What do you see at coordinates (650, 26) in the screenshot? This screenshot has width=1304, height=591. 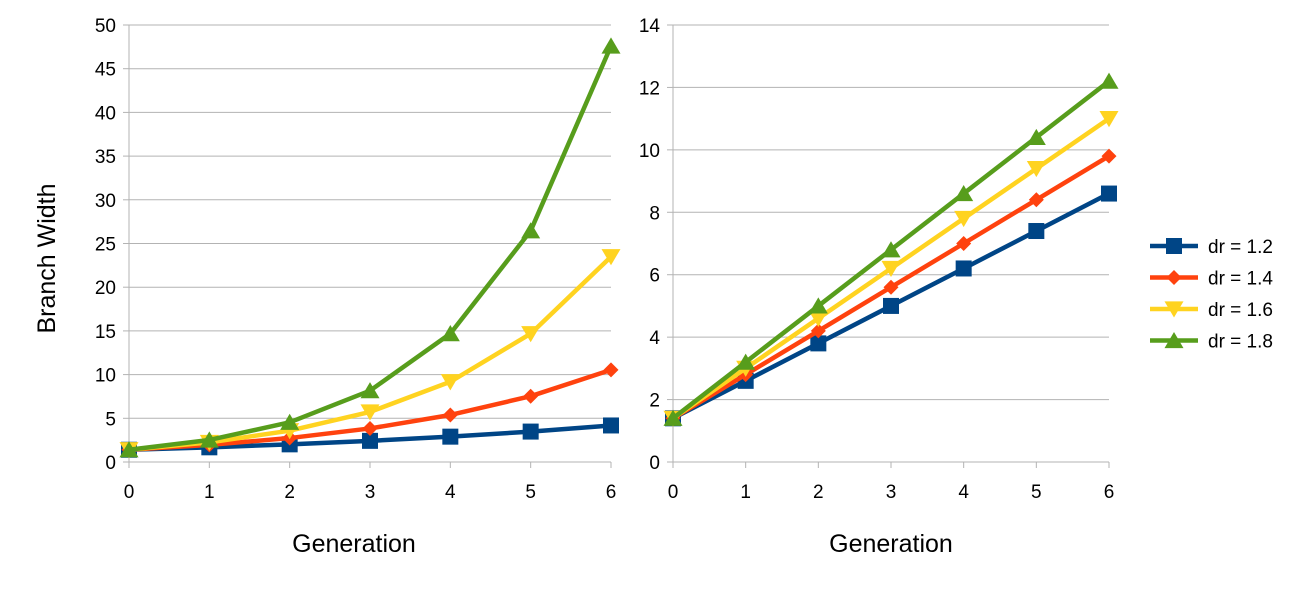 I see `y-tick-label: 14` at bounding box center [650, 26].